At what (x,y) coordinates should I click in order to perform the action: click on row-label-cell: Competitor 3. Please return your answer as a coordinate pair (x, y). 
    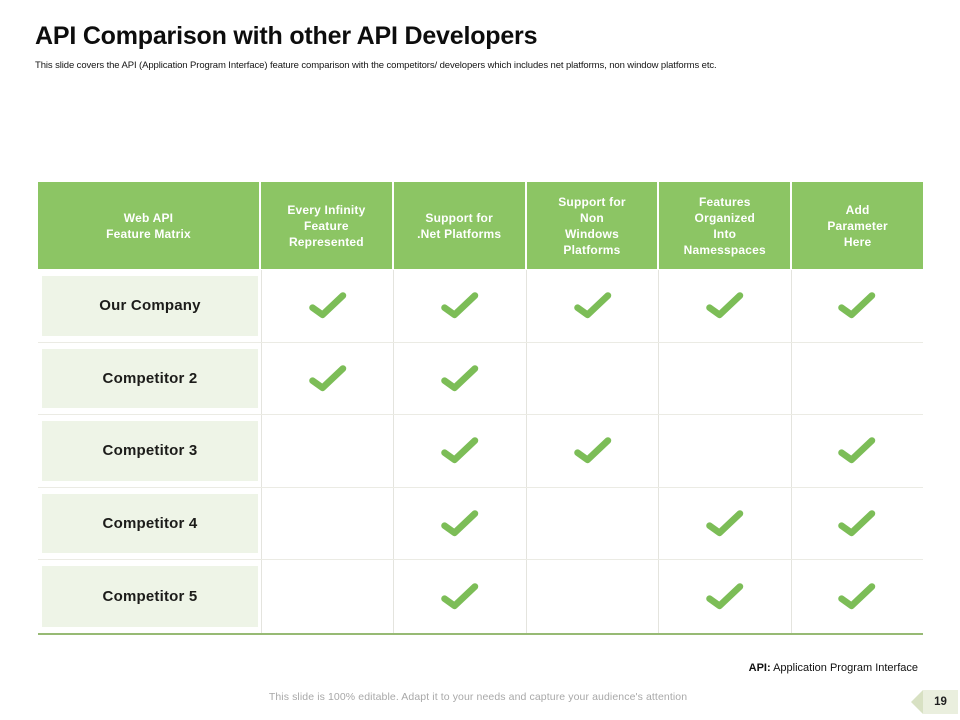
    Looking at the image, I should click on (149, 451).